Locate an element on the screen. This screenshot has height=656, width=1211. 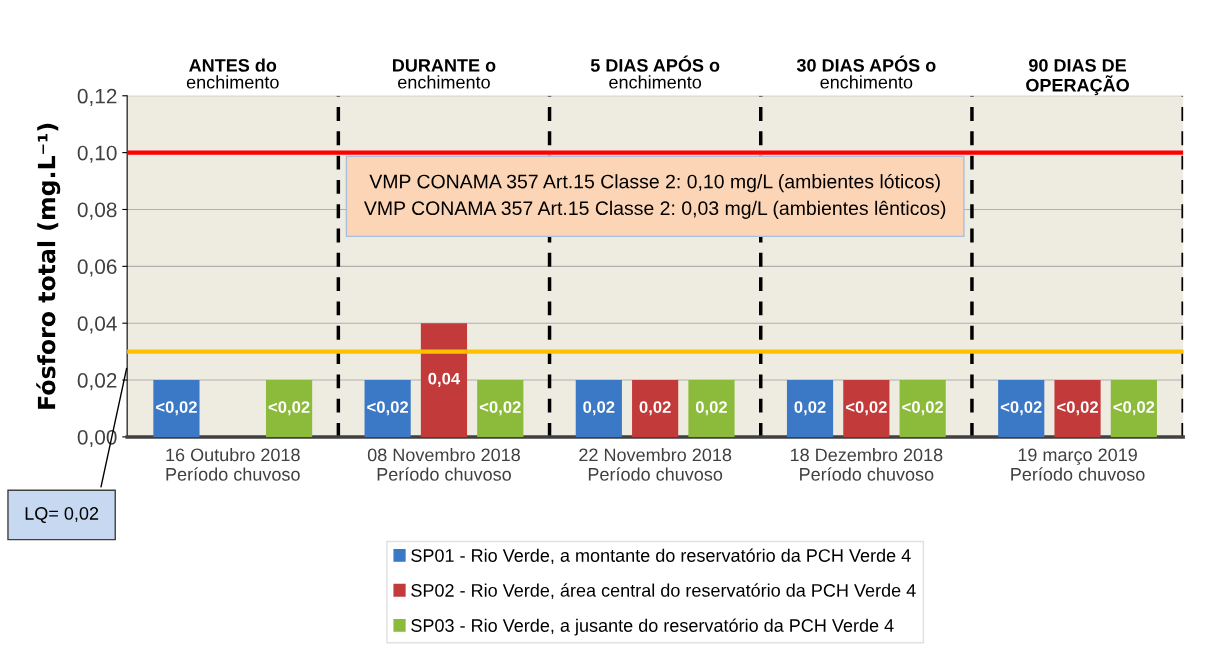
text: LQ= 0,02 is located at coordinates (62, 515).